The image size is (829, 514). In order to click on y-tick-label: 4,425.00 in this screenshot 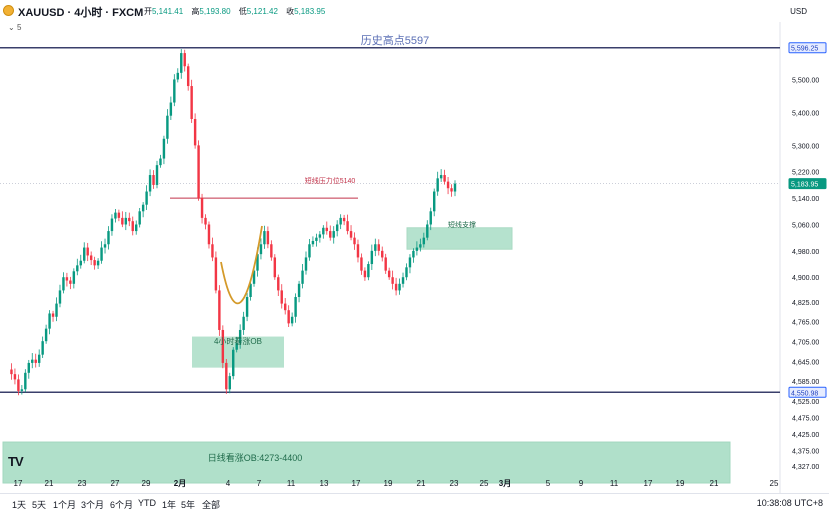, I will do `click(805, 435)`.